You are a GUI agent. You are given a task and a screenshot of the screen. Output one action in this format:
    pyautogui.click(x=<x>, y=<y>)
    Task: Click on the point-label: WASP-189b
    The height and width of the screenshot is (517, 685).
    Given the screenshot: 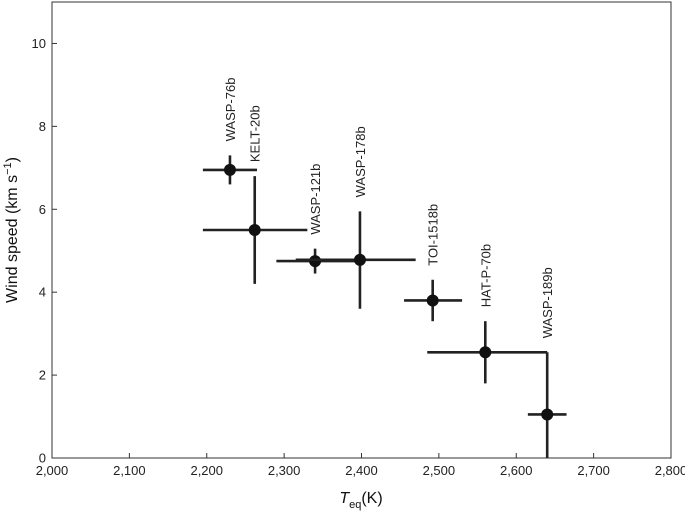 What is the action you would take?
    pyautogui.click(x=547, y=302)
    